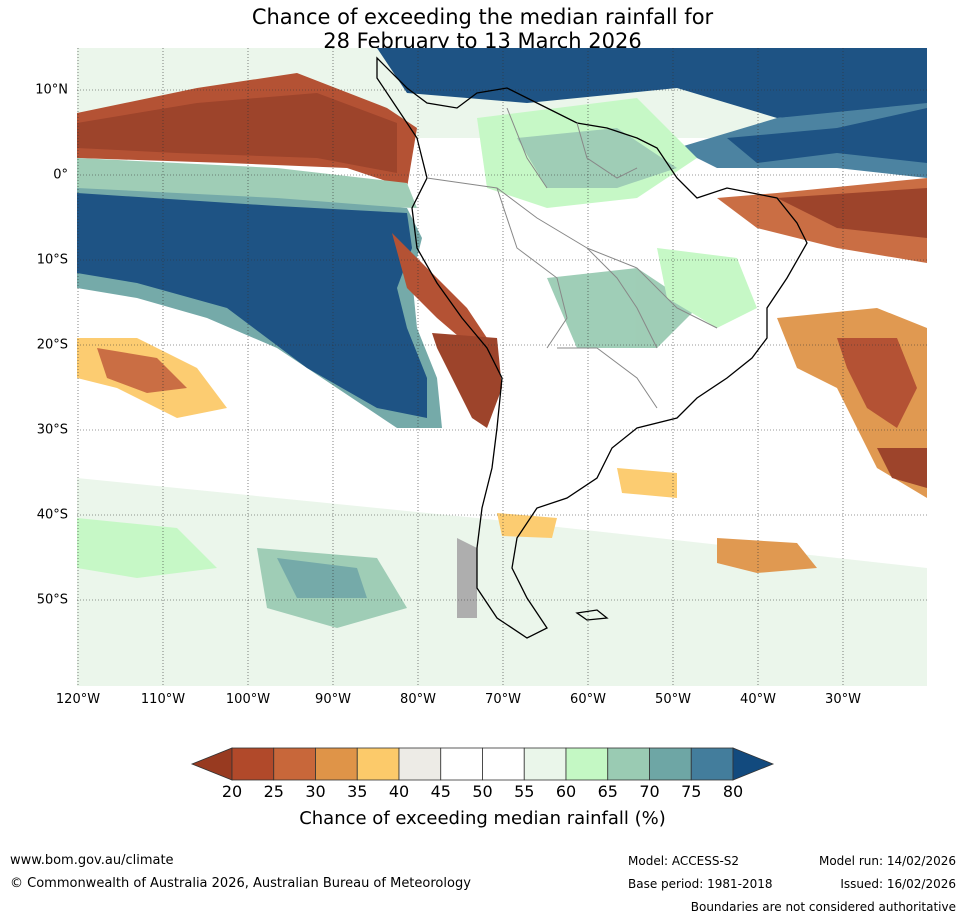 The image size is (965, 919). Describe the element at coordinates (684, 861) in the screenshot. I see `footer-model: Model: ACCESS-S2` at that location.